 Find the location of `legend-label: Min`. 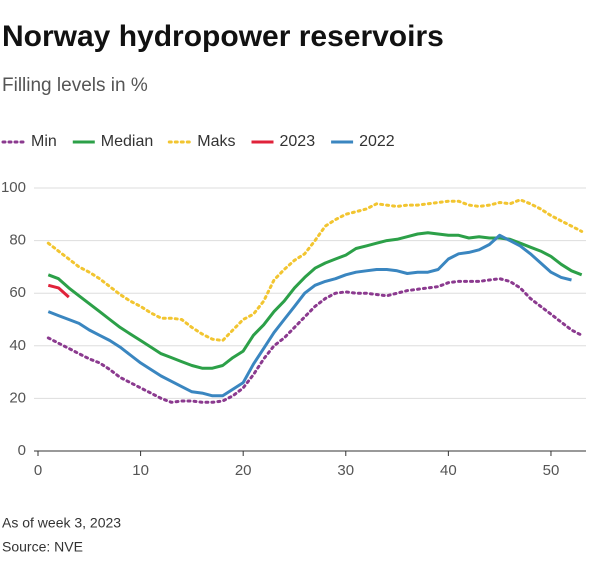

legend-label: Min is located at coordinates (44, 141).